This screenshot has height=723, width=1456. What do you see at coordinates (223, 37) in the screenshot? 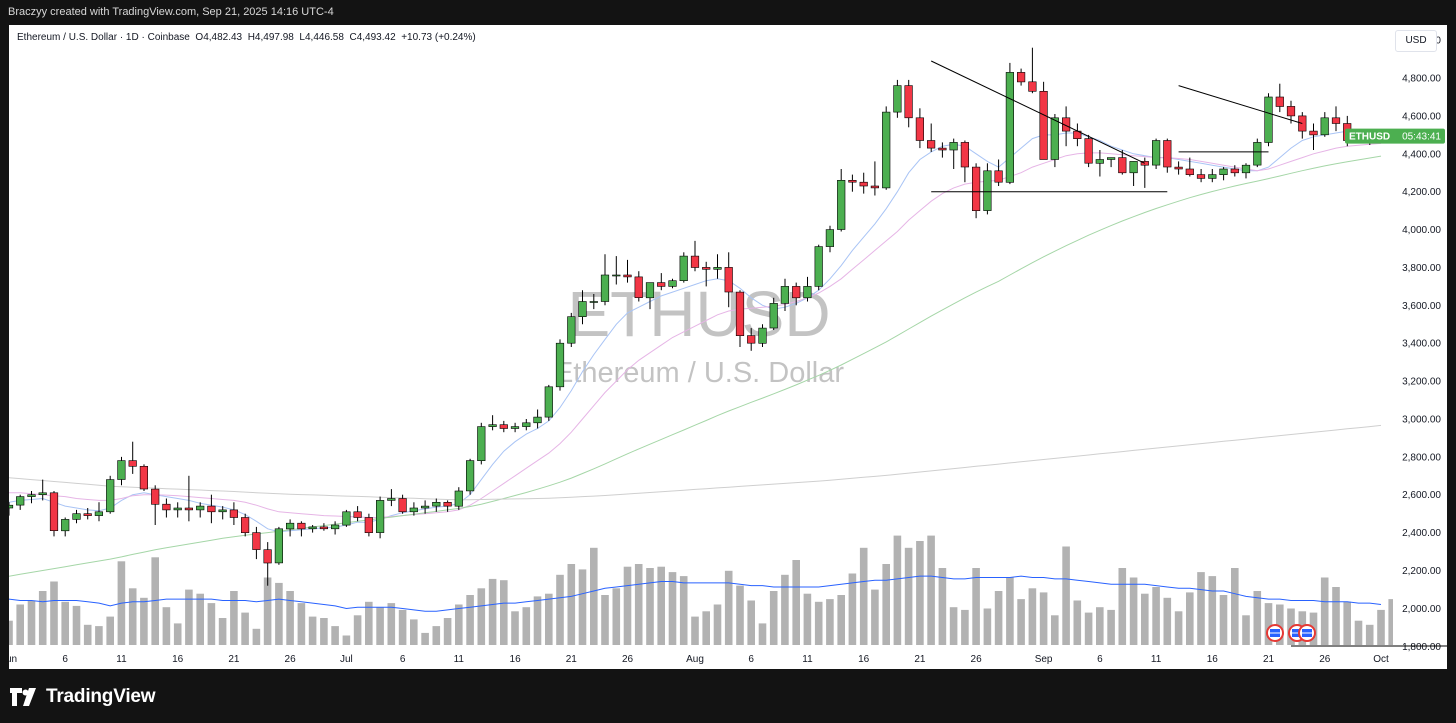
I see `legend-open: 4,482.43` at bounding box center [223, 37].